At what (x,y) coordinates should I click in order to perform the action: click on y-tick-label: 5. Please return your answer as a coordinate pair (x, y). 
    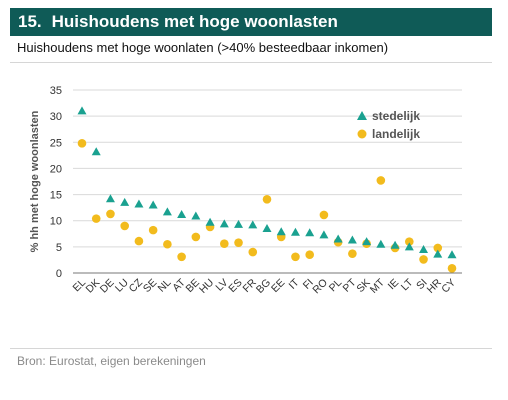
    Looking at the image, I should click on (59, 248).